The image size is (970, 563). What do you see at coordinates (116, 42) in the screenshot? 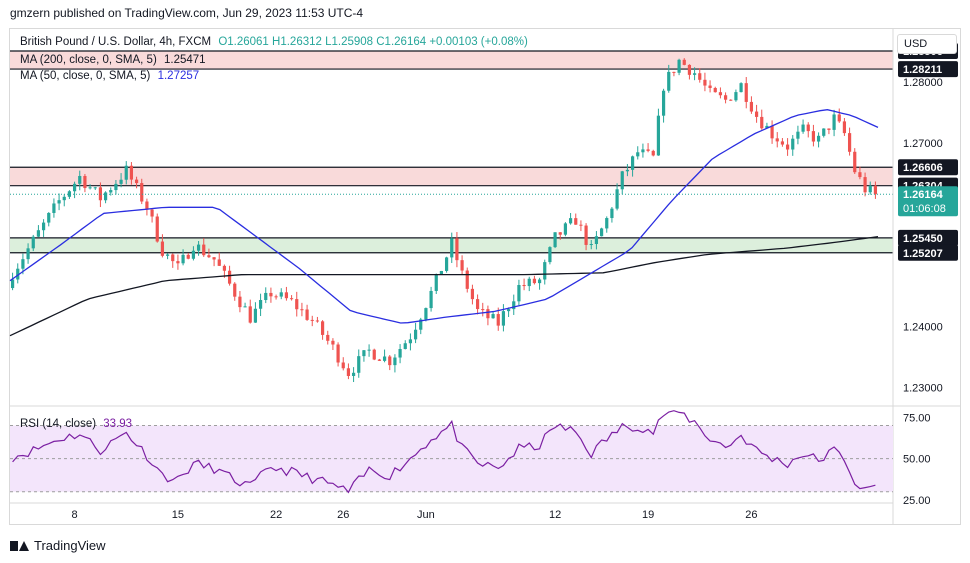
I see `symbol-name: British Pound / U.S. Dollar, 4h, FXCM` at bounding box center [116, 42].